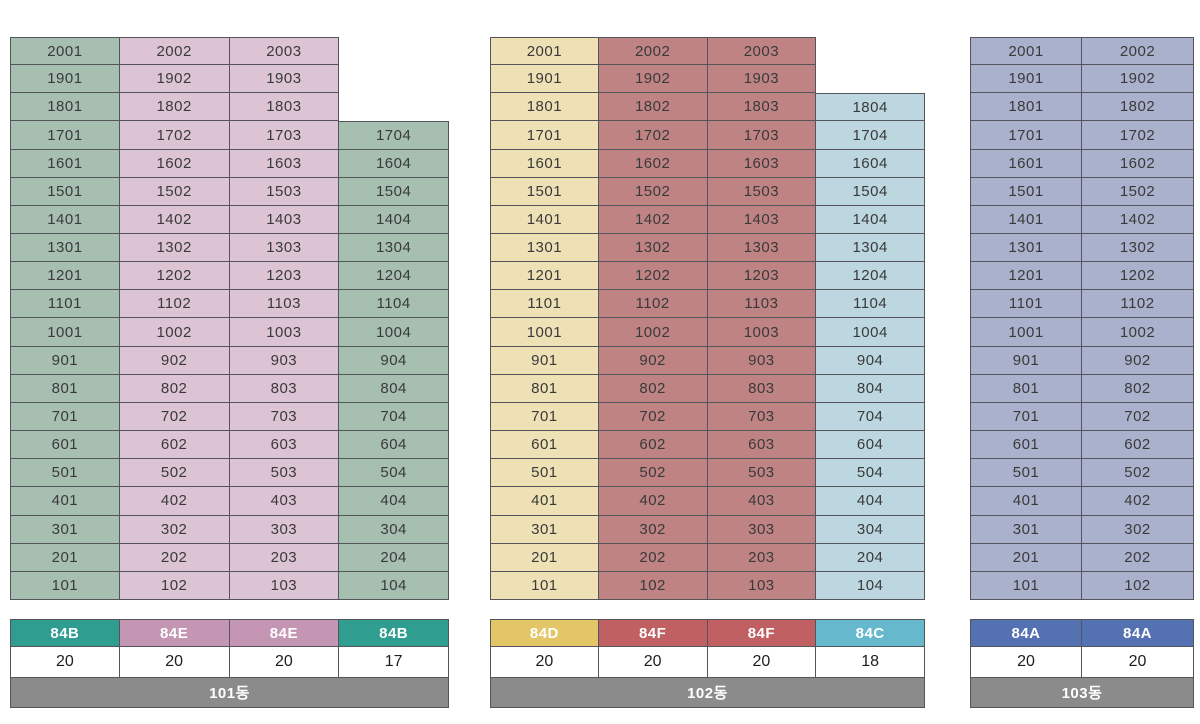 The image size is (1200, 724). I want to click on unit-cell: 1003, so click(284, 332).